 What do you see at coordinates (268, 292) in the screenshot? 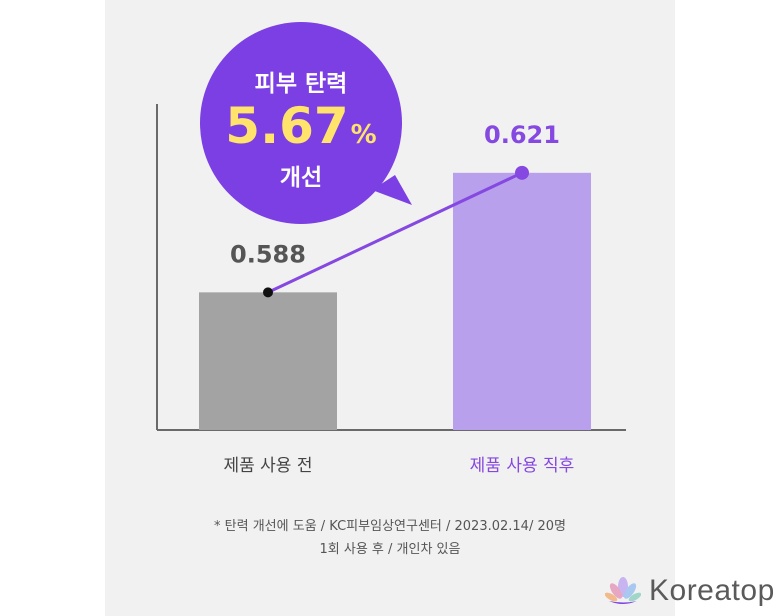
I see `point-before` at bounding box center [268, 292].